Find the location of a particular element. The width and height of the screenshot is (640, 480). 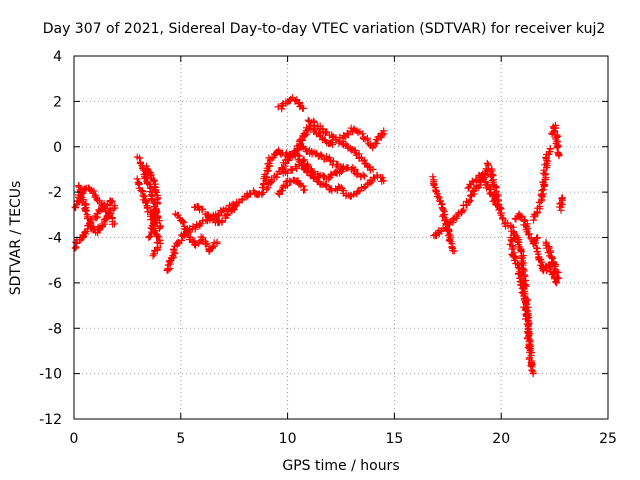

x-tick-label-3: 15 is located at coordinates (394, 439).